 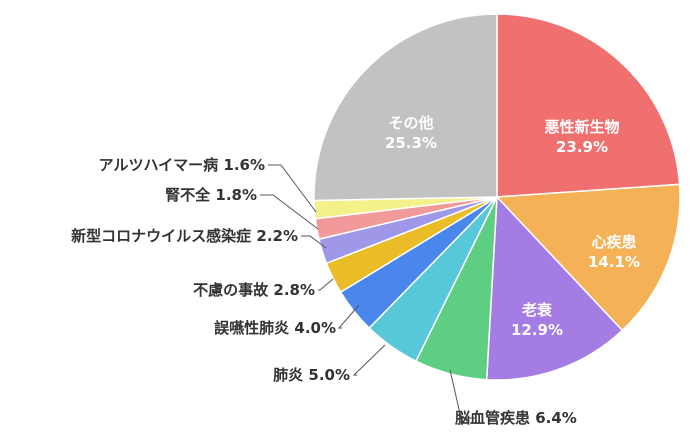 I want to click on slice-label: 心疾患, so click(x=613, y=242).